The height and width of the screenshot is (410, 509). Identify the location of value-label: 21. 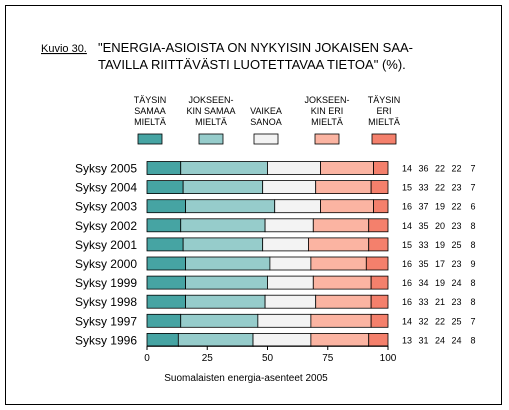
(440, 302).